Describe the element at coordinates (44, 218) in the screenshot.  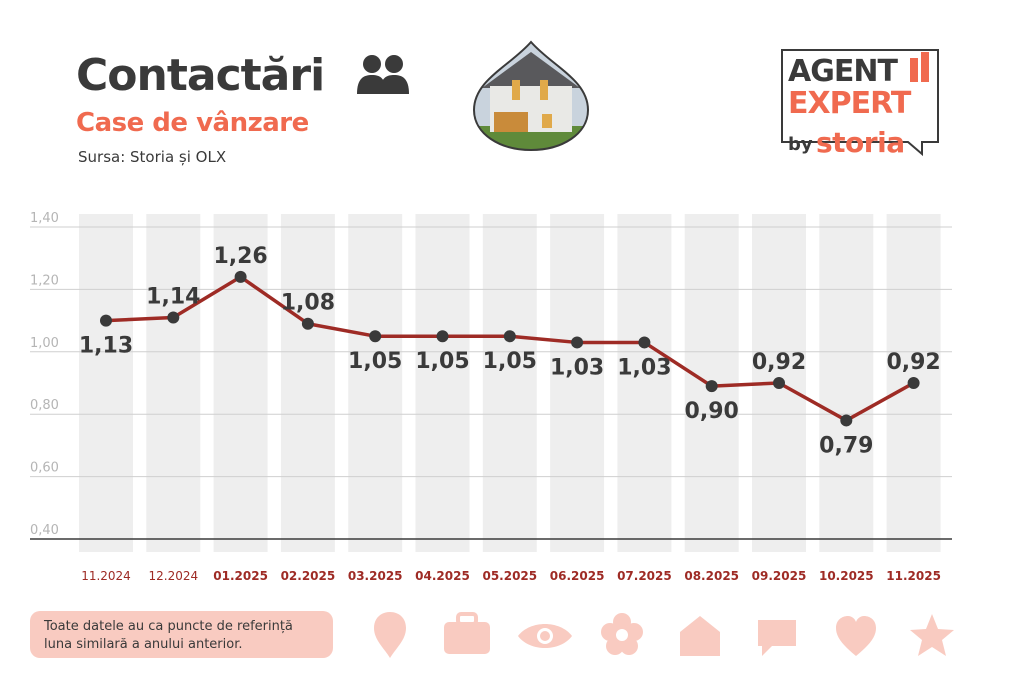
I see `y-tick-label: 1,40` at that location.